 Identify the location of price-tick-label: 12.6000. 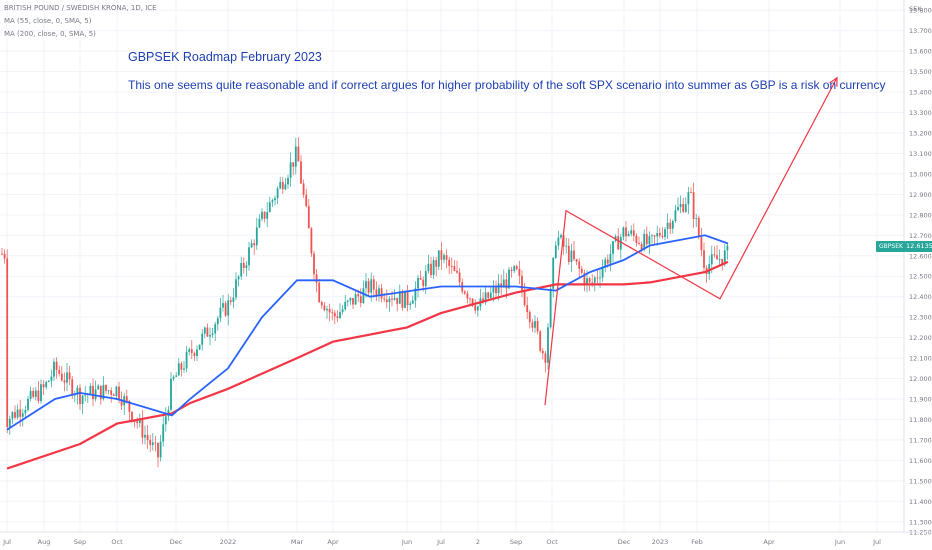
(920, 256).